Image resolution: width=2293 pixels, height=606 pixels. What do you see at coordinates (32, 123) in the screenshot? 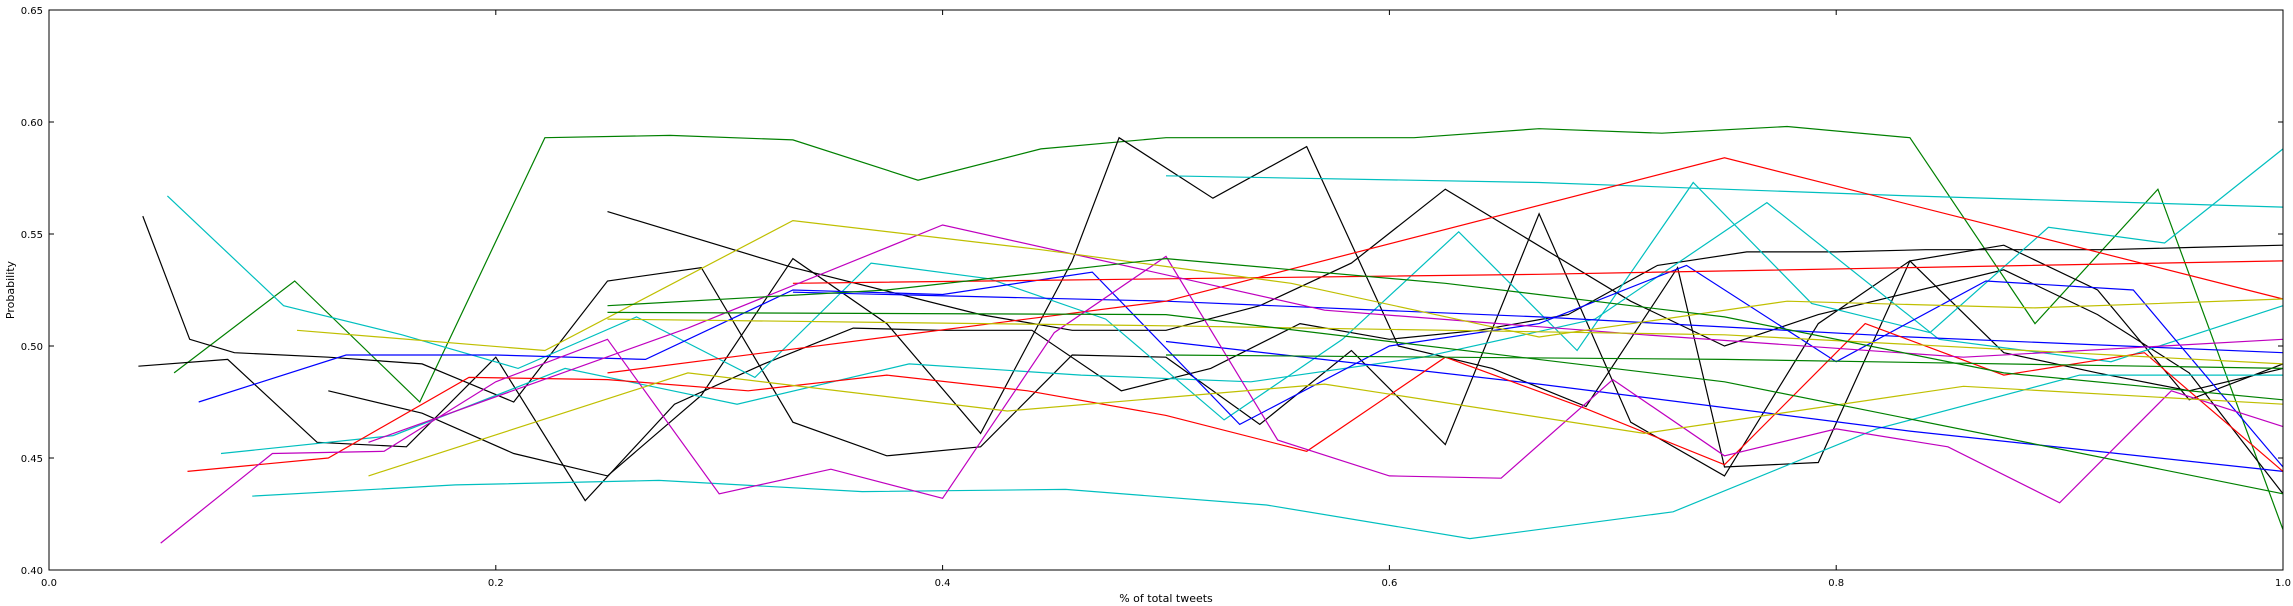
I see `y-tick-label: 0.60` at bounding box center [32, 123].